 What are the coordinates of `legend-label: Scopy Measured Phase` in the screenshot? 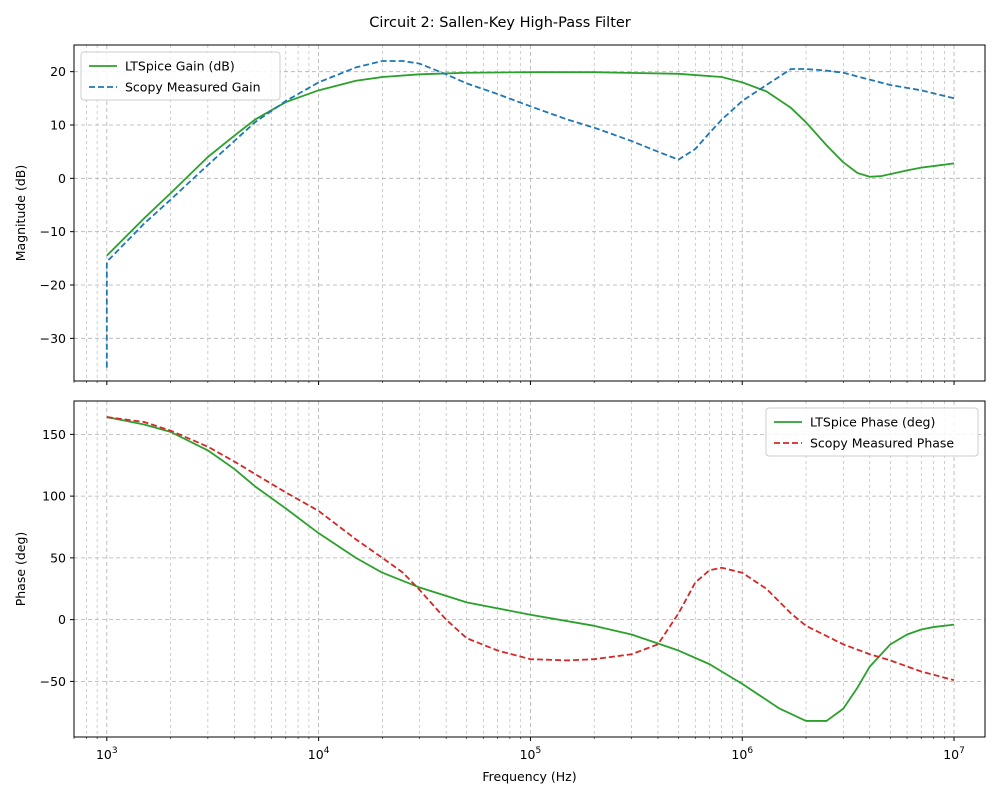 It's located at (882, 443).